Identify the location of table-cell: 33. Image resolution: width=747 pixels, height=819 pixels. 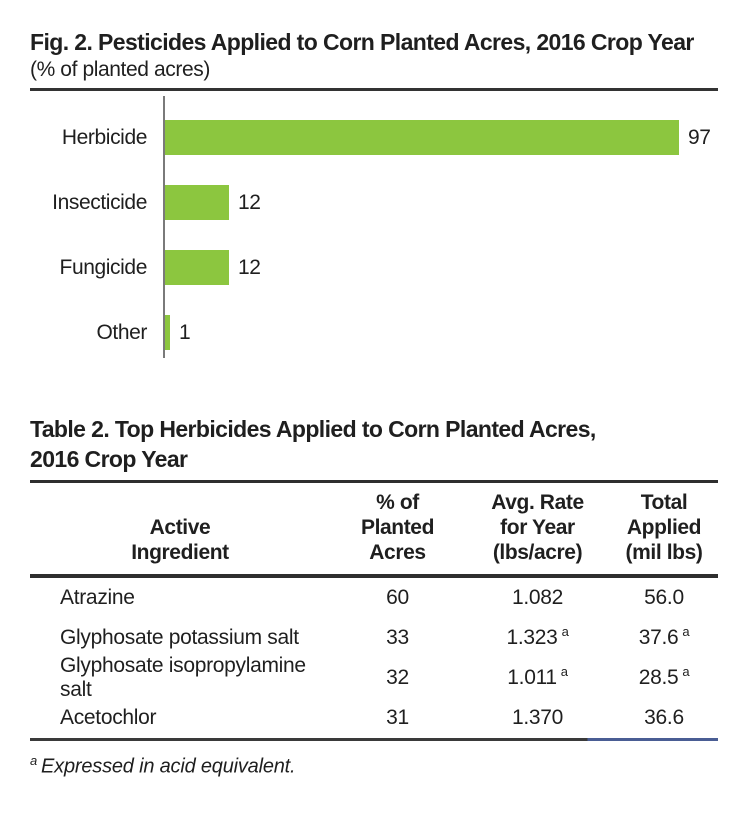
(397, 637).